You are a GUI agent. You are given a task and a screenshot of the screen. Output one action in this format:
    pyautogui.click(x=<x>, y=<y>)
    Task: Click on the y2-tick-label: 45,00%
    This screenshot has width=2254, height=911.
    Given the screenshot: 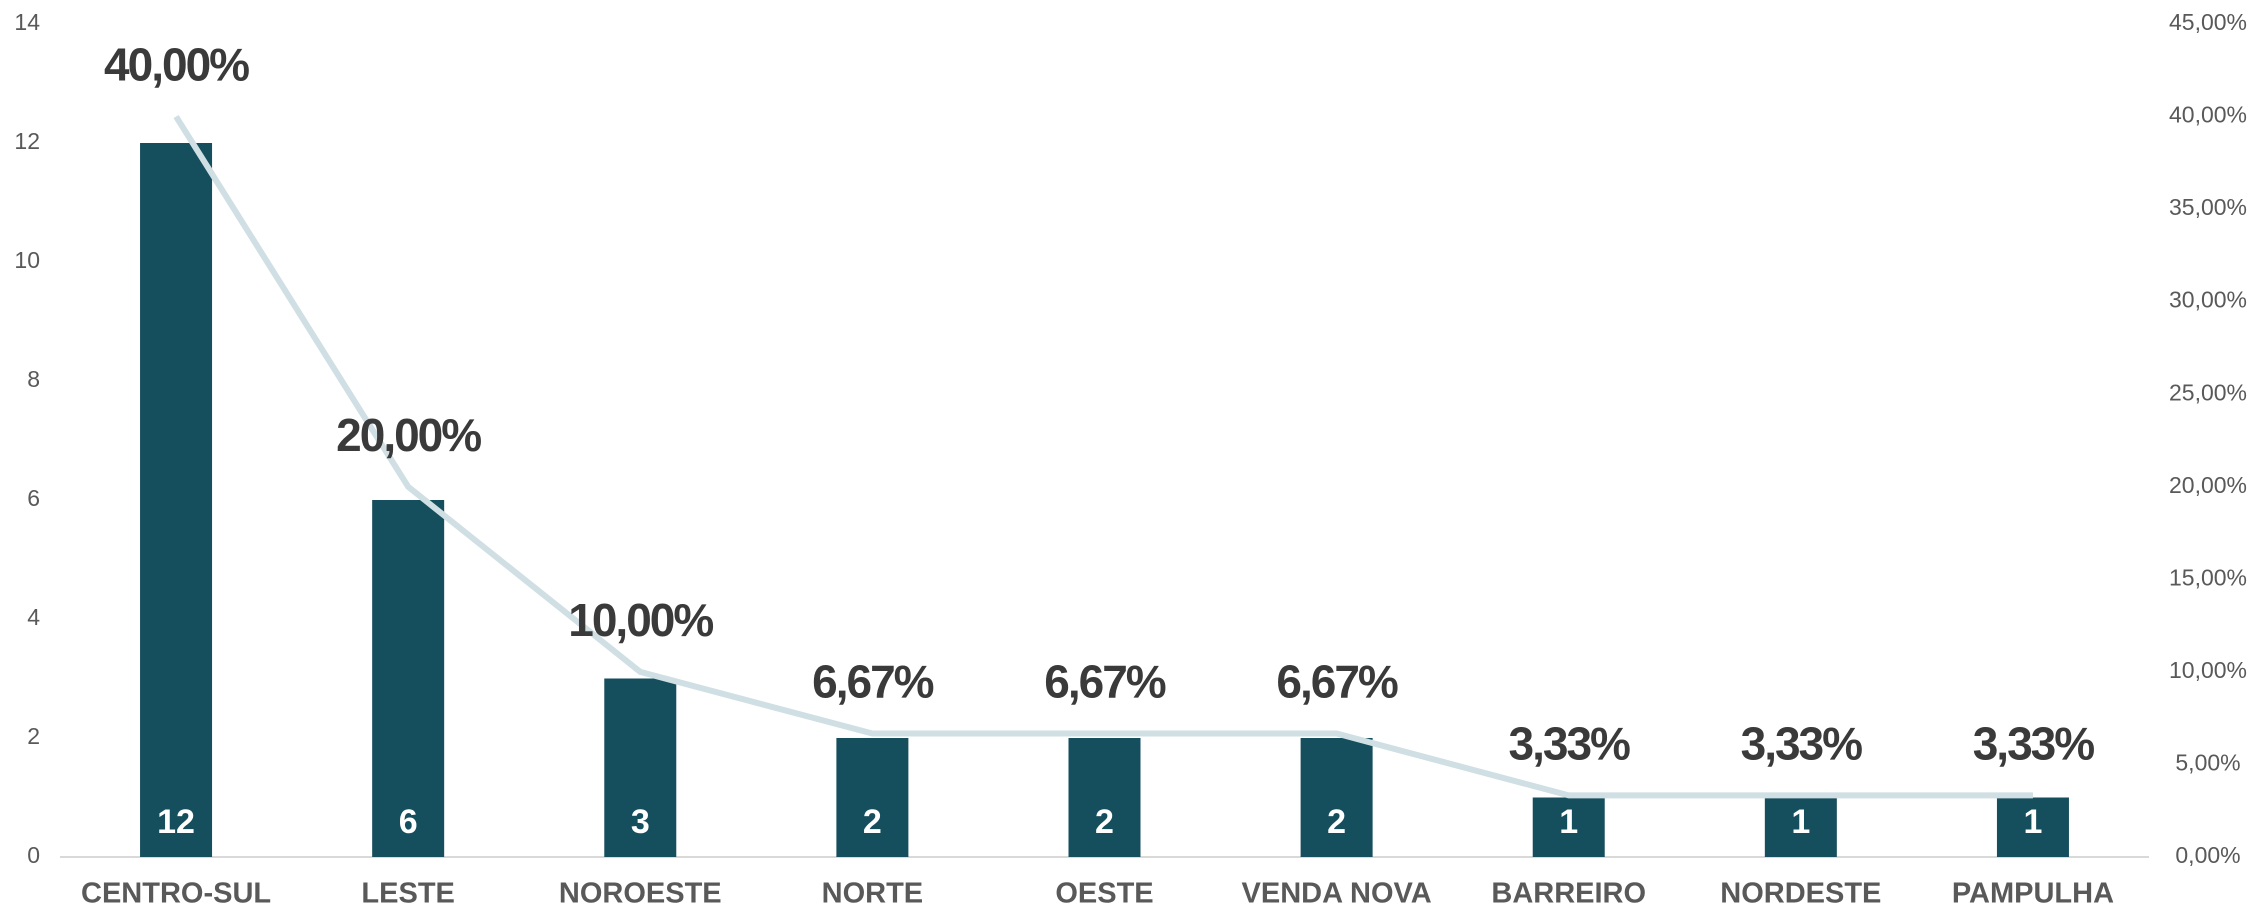 What is the action you would take?
    pyautogui.click(x=2208, y=22)
    